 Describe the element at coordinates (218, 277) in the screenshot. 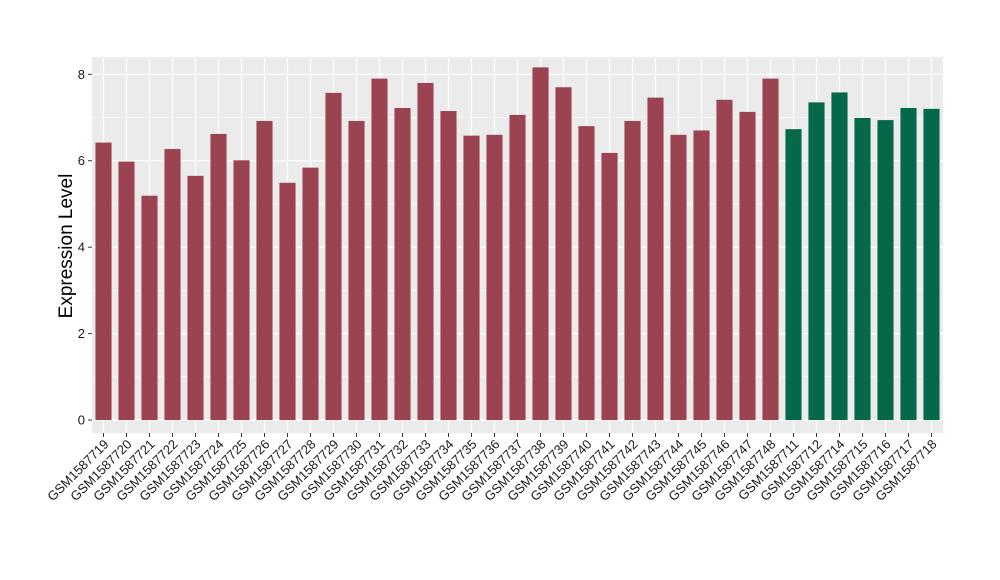

I see `bar-GSM1587724` at that location.